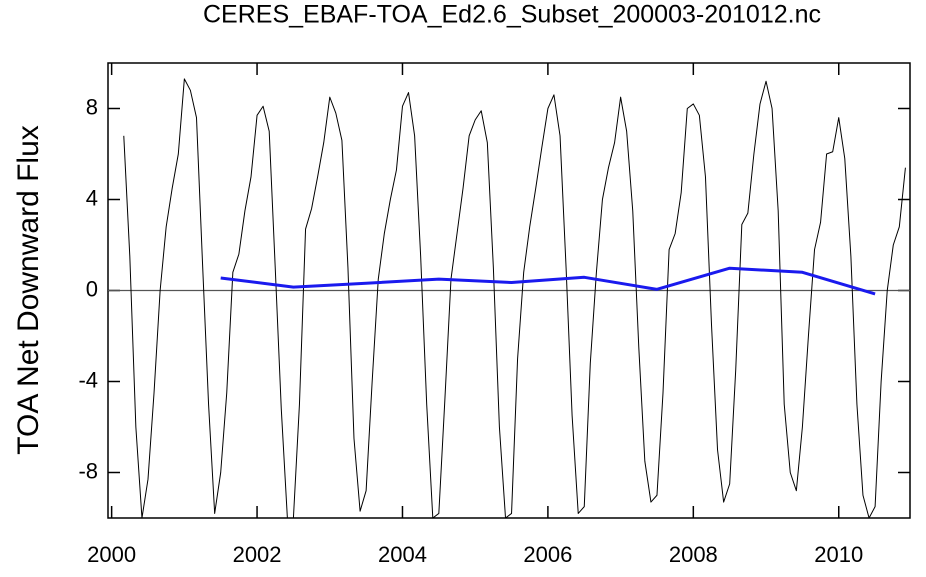  What do you see at coordinates (548, 281) in the screenshot?
I see `series-line` at bounding box center [548, 281].